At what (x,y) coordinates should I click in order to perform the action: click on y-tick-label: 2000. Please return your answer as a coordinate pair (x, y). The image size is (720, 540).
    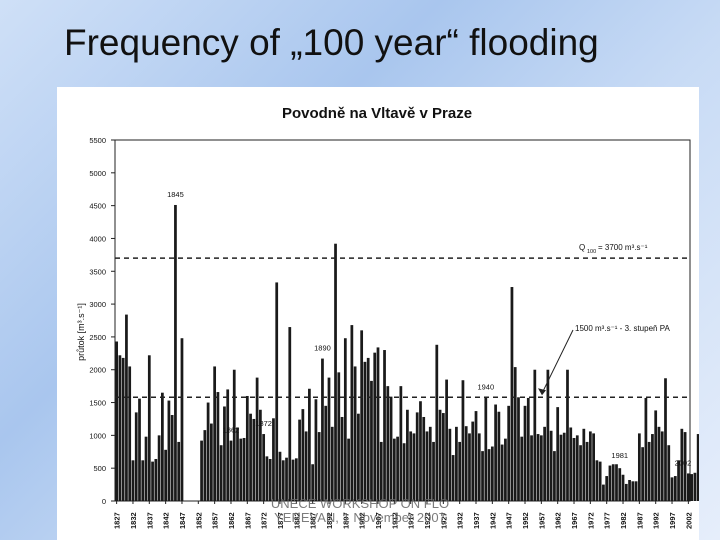
    Looking at the image, I should click on (97, 370).